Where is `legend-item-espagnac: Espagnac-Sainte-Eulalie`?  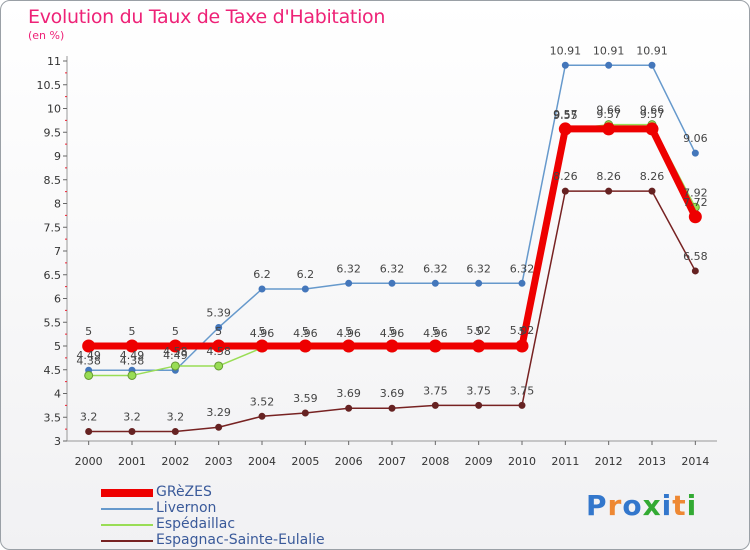
legend-item-espagnac: Espagnac-Sainte-Eulalie is located at coordinates (231, 540).